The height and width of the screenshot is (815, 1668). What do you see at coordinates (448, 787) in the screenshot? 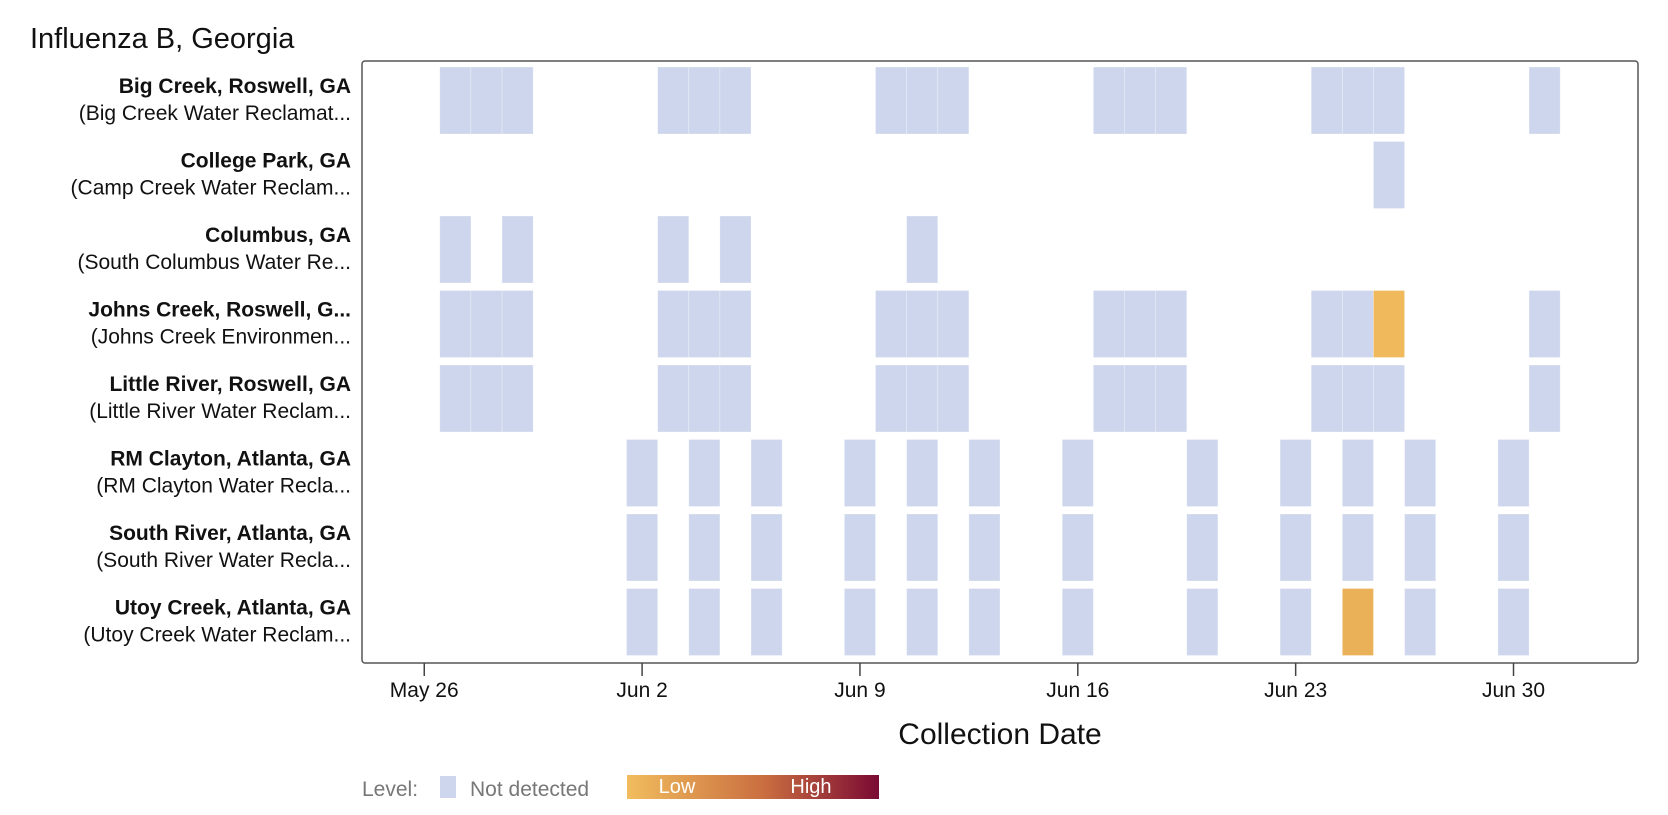
I see `legend-not-detected-swatch` at bounding box center [448, 787].